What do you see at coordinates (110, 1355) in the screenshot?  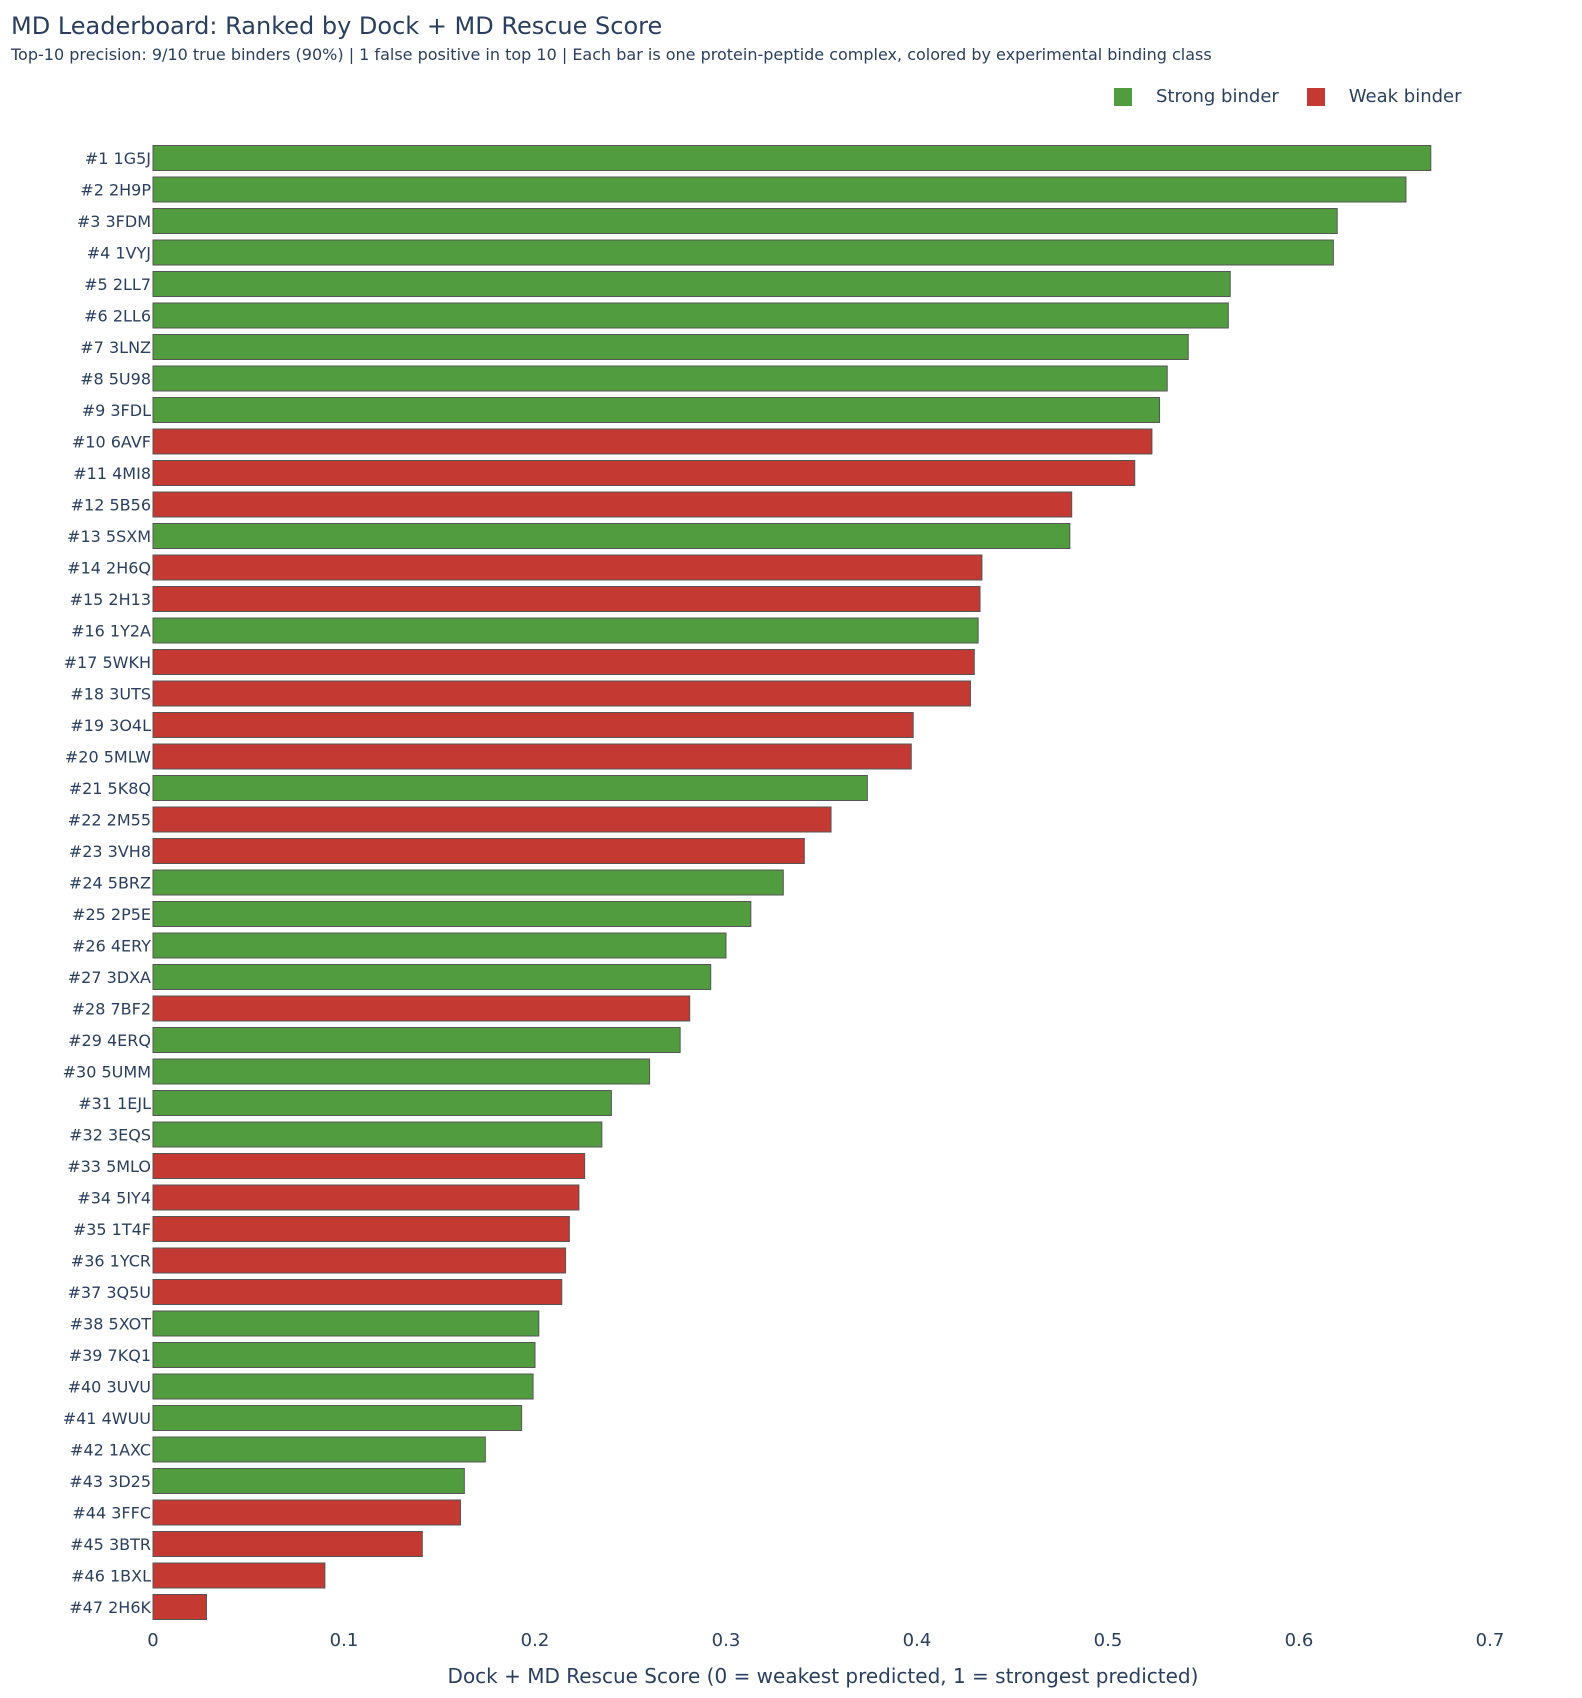 I see `y-tick-label: #39 7KQ1` at bounding box center [110, 1355].